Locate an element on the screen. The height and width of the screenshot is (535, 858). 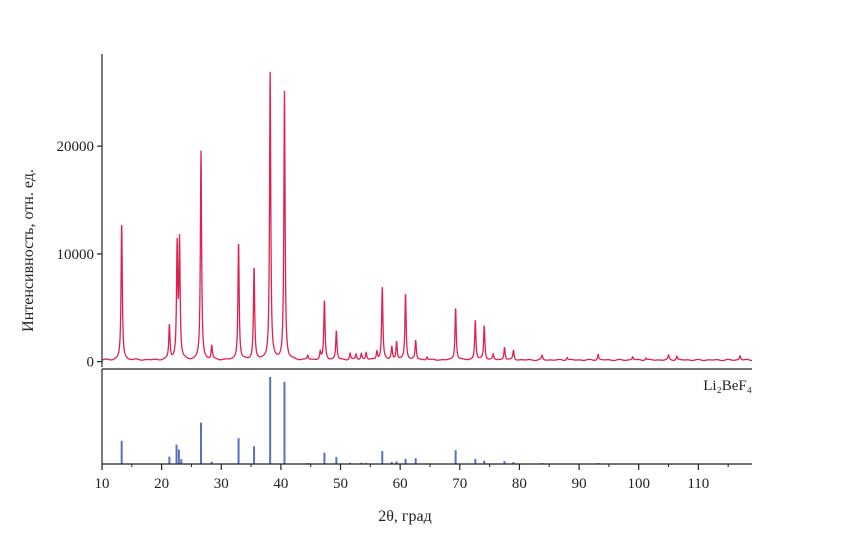
y-tick-label: 0 is located at coordinates (91, 363).